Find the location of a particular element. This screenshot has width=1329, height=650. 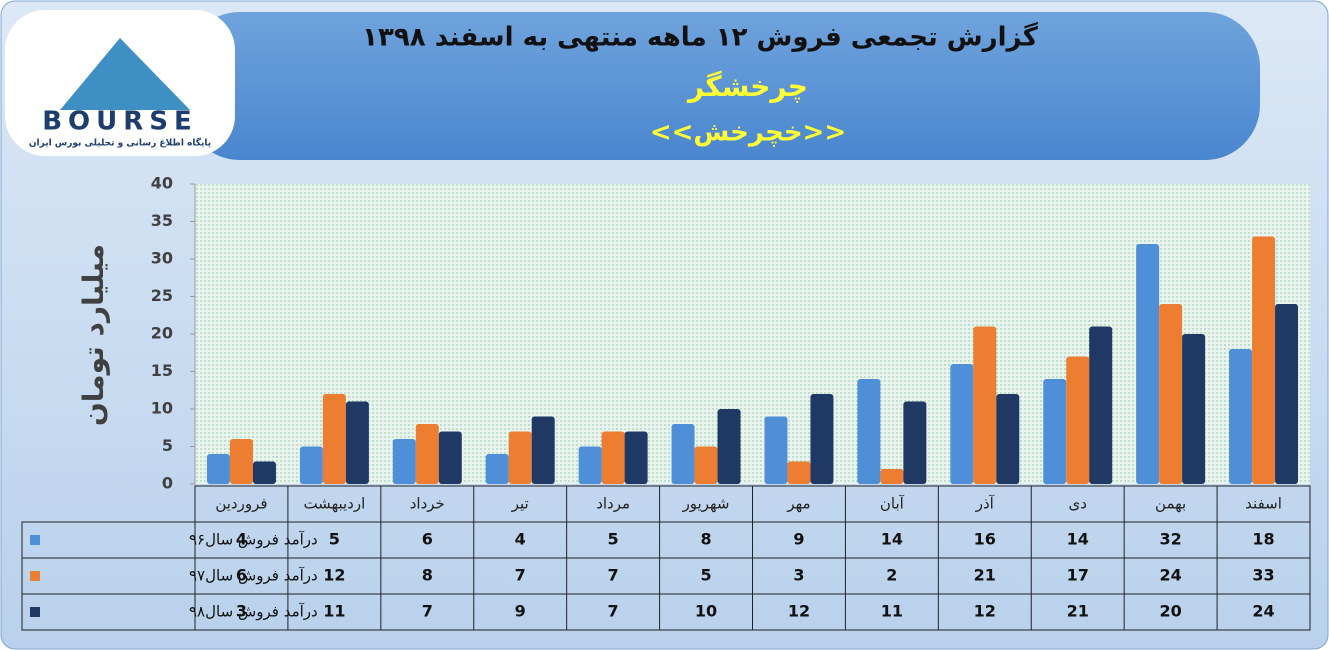

x-tick-label: فروردین is located at coordinates (241, 504).